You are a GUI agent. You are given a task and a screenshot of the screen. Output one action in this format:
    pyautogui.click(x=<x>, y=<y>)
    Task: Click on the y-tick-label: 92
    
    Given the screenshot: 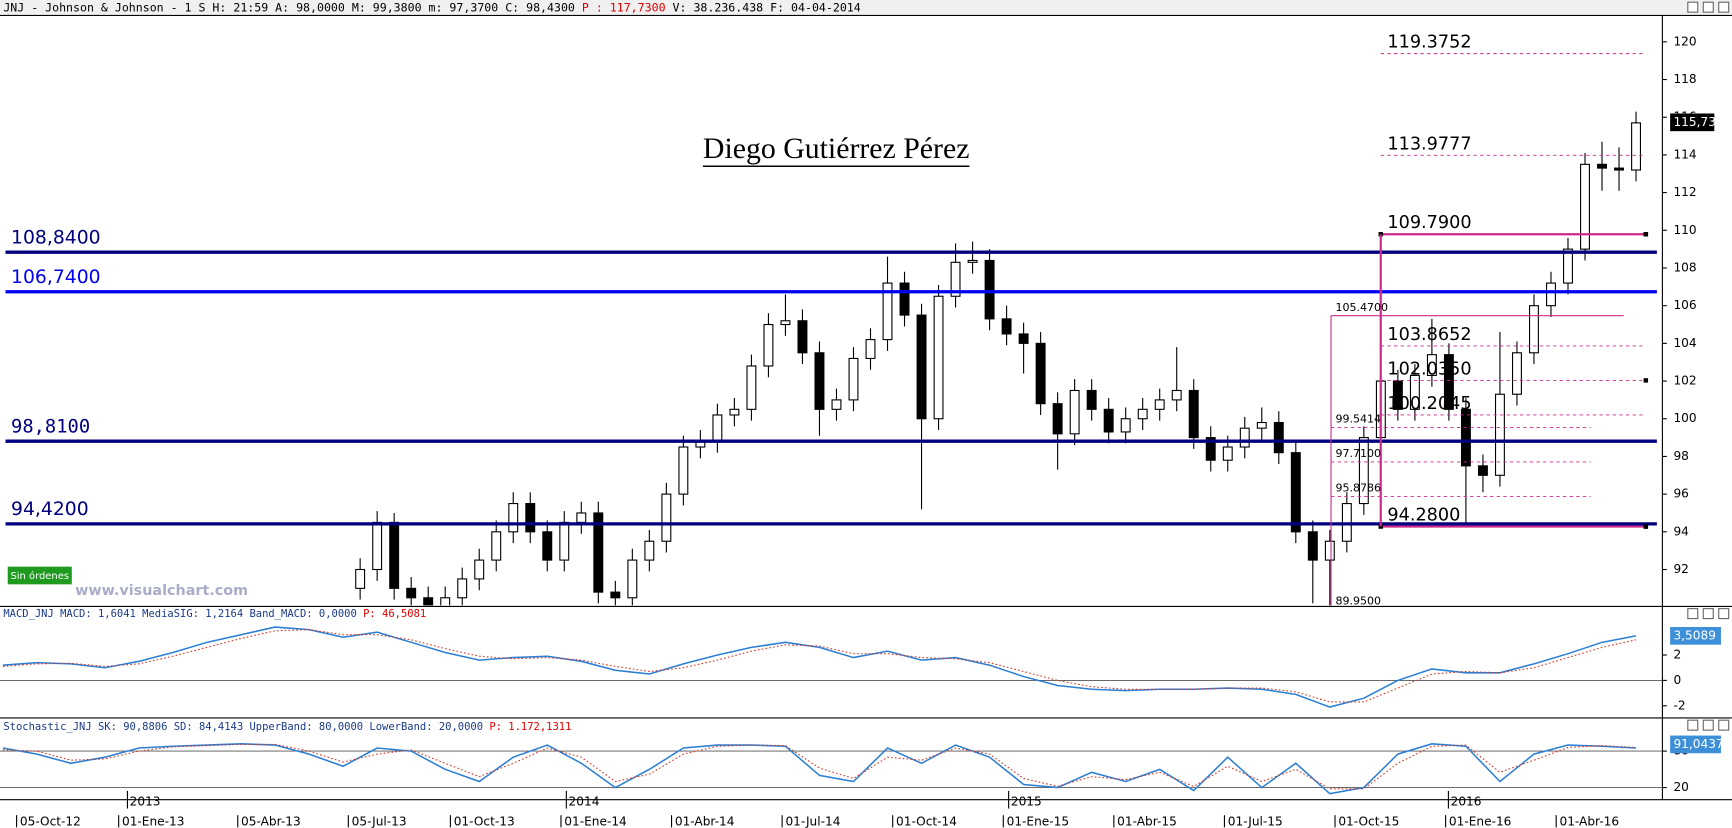 What is the action you would take?
    pyautogui.click(x=1680, y=569)
    